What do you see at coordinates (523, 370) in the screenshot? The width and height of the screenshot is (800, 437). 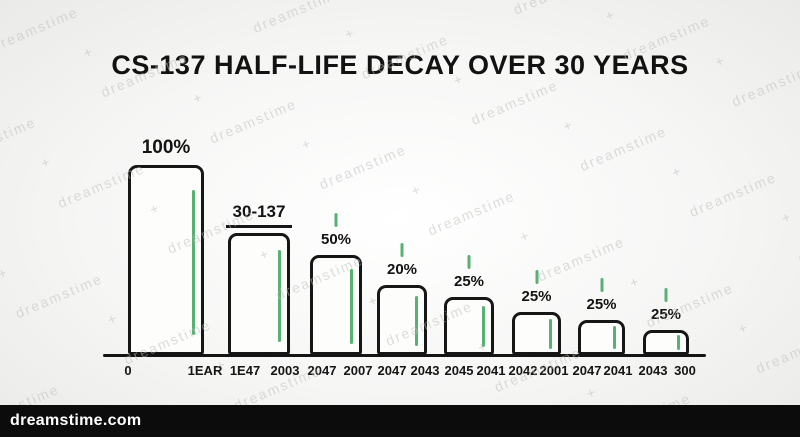 I see `x-tick-label: 2042` at bounding box center [523, 370].